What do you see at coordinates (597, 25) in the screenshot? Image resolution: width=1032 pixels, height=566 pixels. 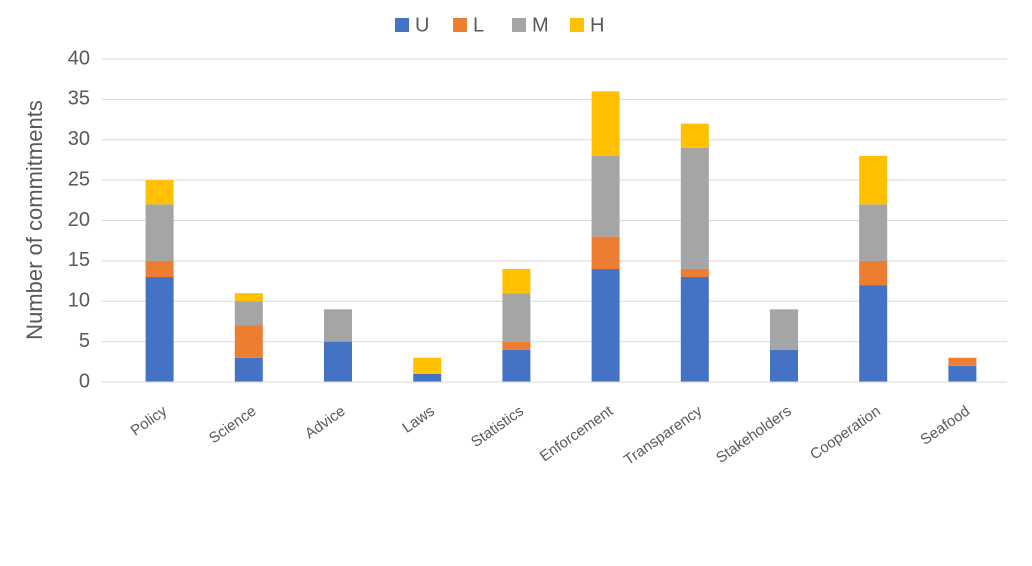 I see `legend-label: H` at bounding box center [597, 25].